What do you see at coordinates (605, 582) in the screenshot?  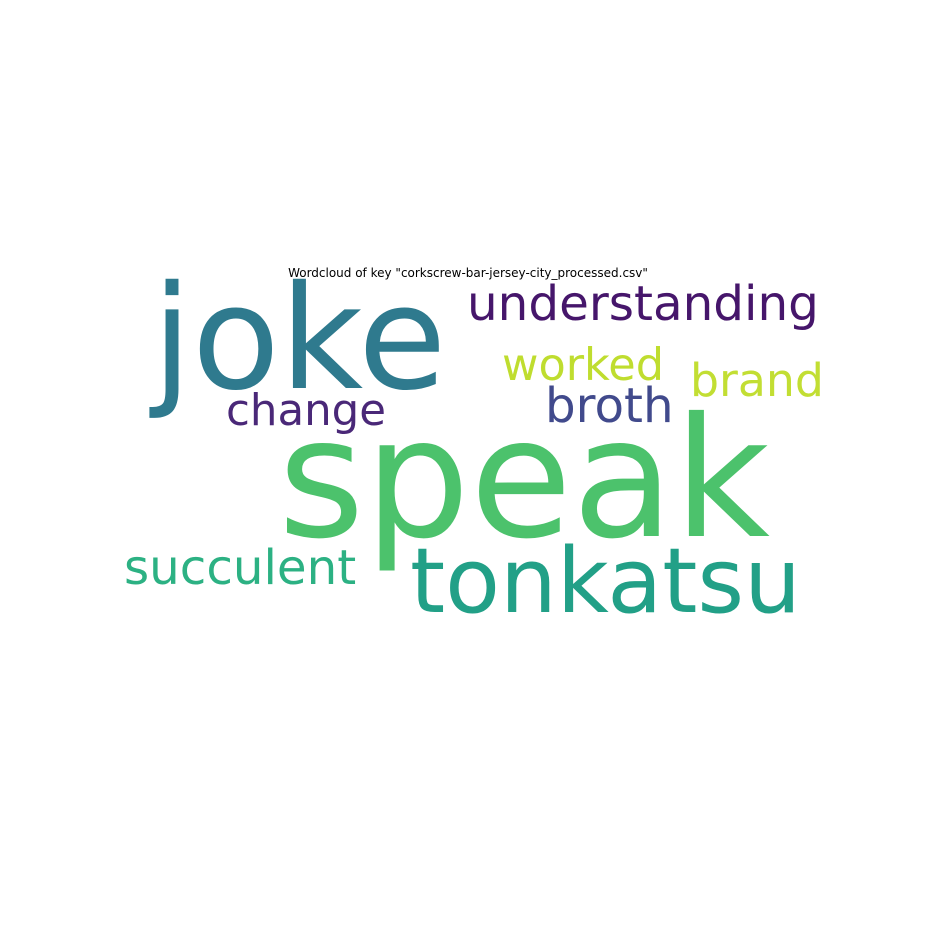 I see `word-tonkatsu: tonkatsu` at bounding box center [605, 582].